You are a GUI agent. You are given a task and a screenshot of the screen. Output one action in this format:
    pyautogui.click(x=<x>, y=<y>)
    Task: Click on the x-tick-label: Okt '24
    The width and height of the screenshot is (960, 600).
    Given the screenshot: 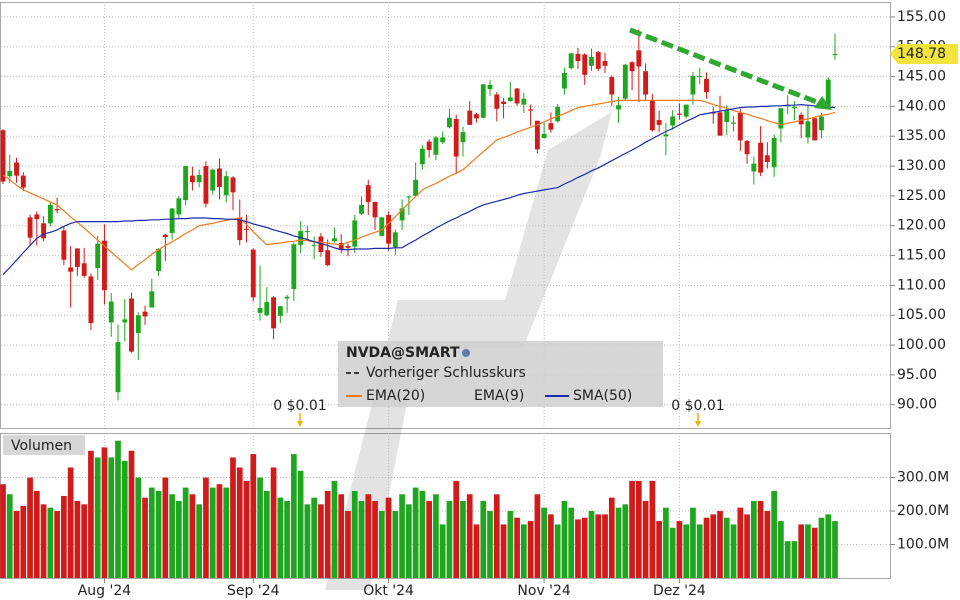 What is the action you would take?
    pyautogui.click(x=388, y=591)
    